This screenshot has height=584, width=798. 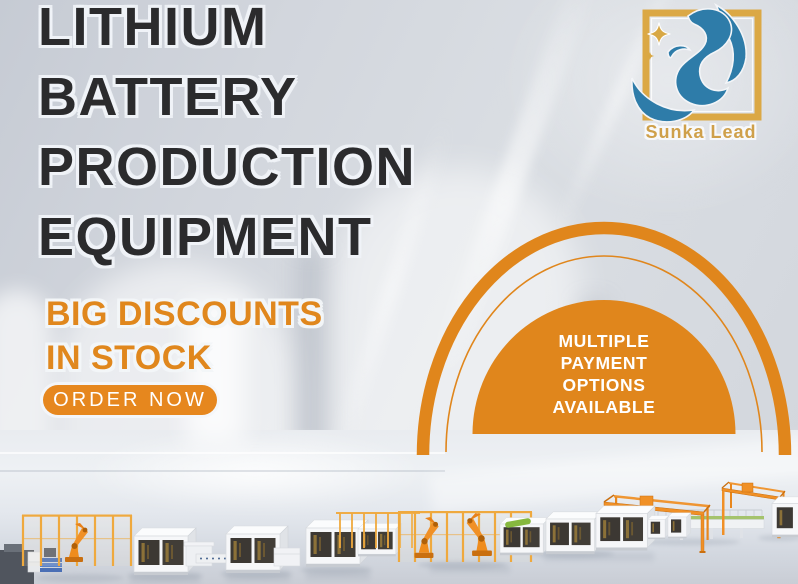 I want to click on brand-logo: Sunka Lead, so click(x=709, y=75).